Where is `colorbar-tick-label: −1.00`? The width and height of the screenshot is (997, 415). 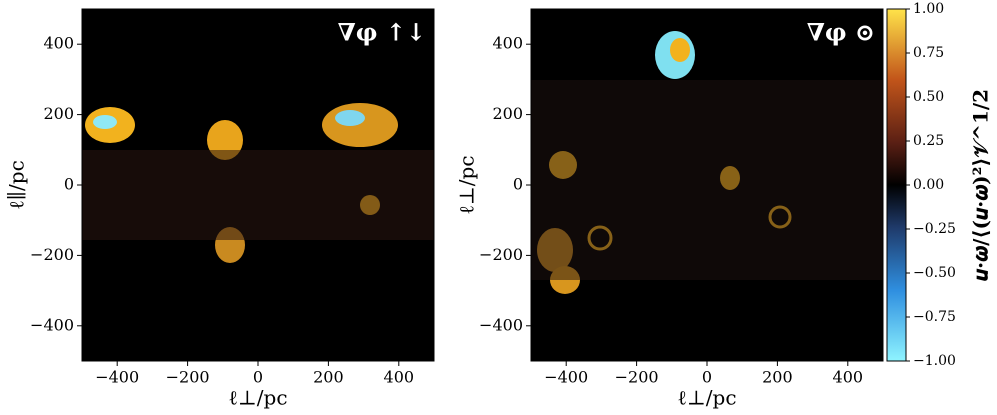 colorbar-tick-label: −1.00 is located at coordinates (934, 361).